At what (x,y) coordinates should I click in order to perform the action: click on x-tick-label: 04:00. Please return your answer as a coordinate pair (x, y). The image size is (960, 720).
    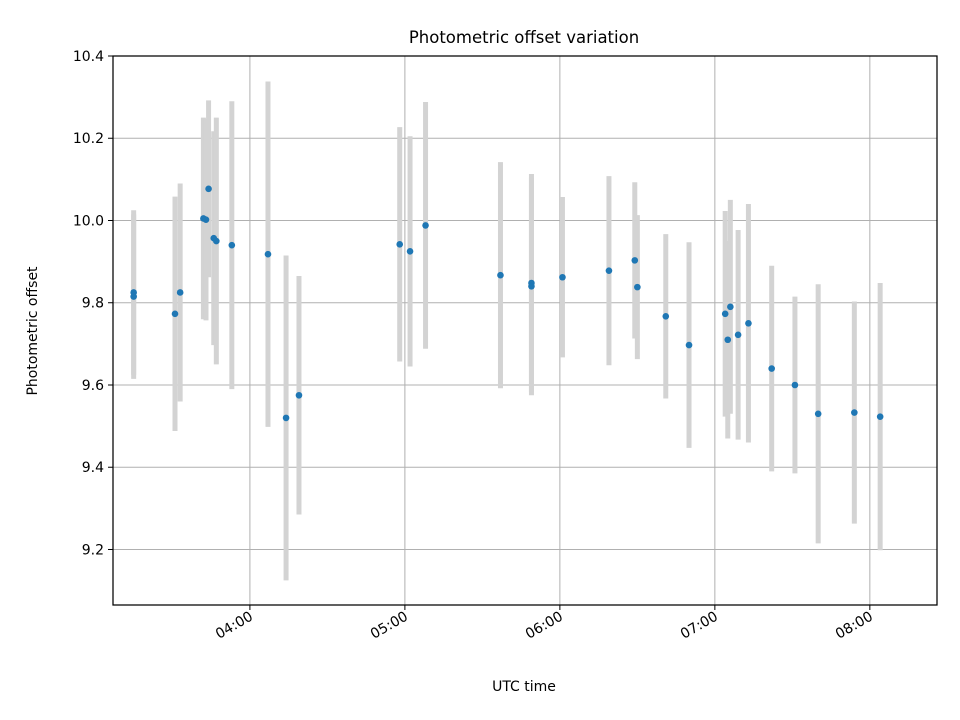
    Looking at the image, I should click on (234, 626).